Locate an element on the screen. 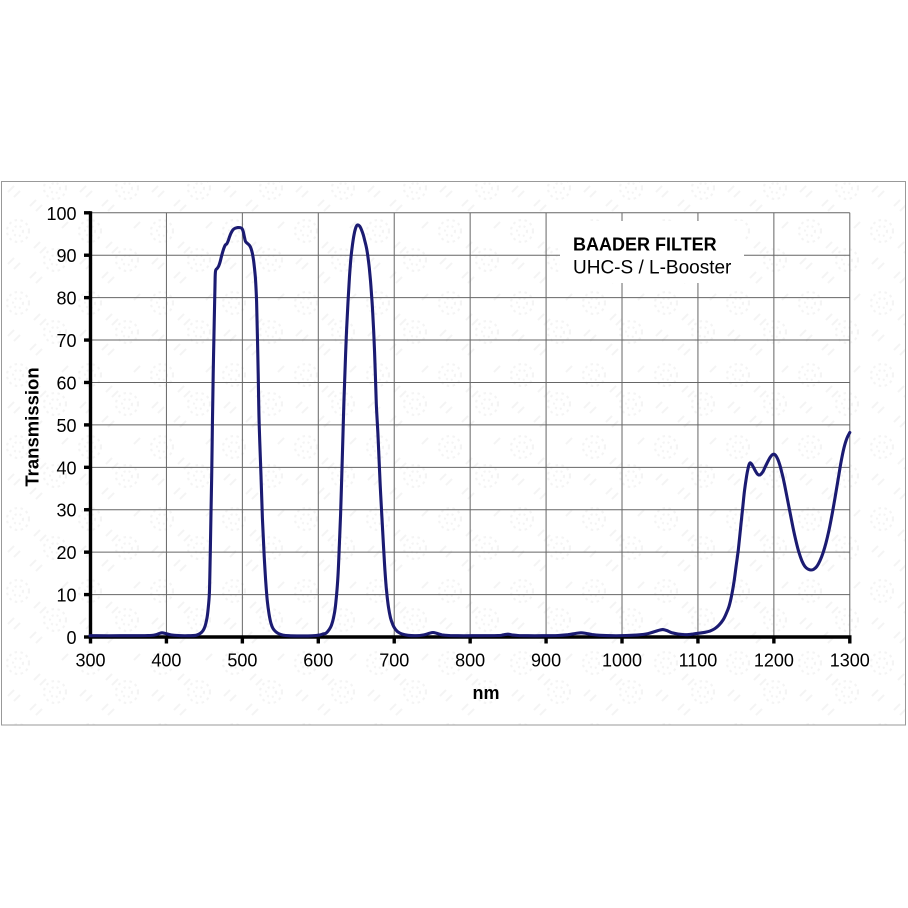 This screenshot has width=908, height=908. svg-text: 1000 is located at coordinates (622, 660).